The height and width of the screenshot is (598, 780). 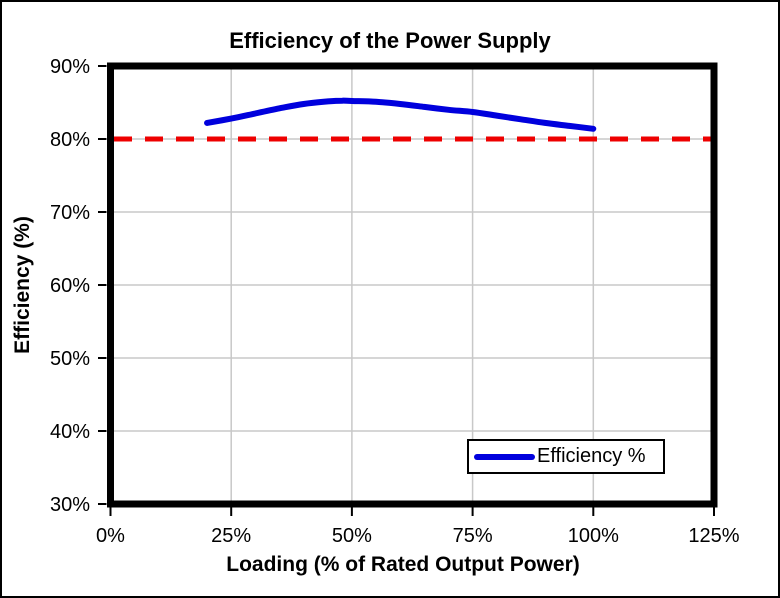 What do you see at coordinates (110, 536) in the screenshot?
I see `x-tick-label: 0%` at bounding box center [110, 536].